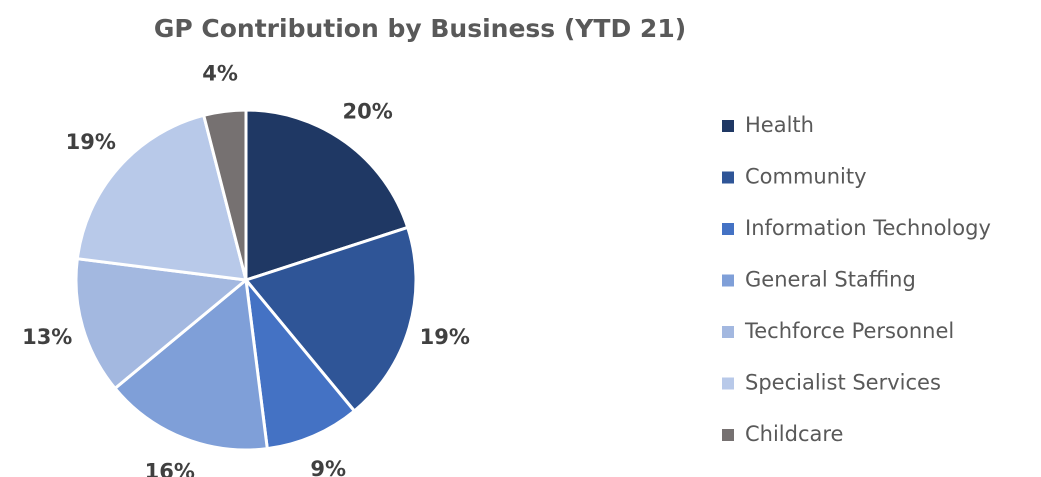 The image size is (1041, 477). What do you see at coordinates (328, 467) in the screenshot?
I see `data-label: 9%` at bounding box center [328, 467].